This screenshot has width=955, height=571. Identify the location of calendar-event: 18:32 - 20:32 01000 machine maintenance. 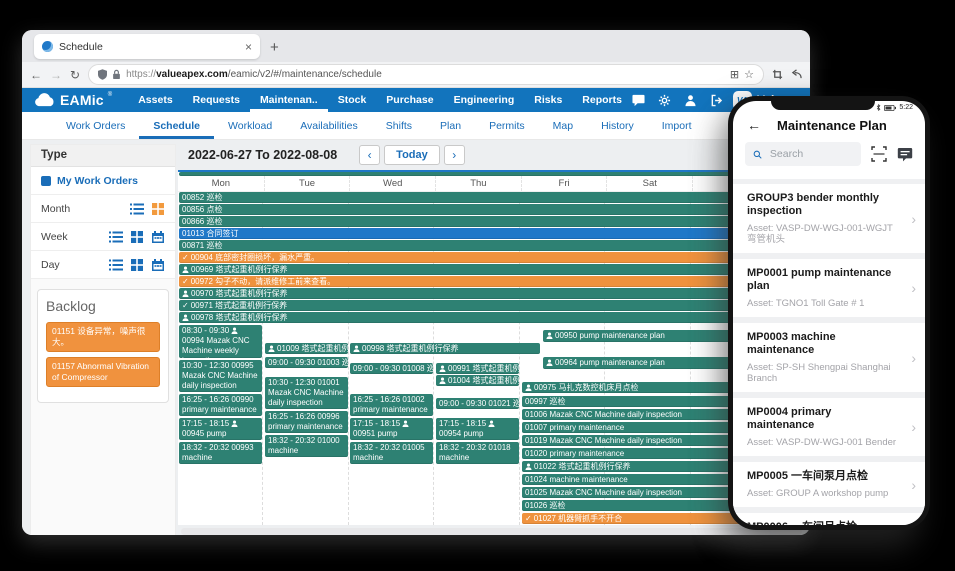
(306, 446).